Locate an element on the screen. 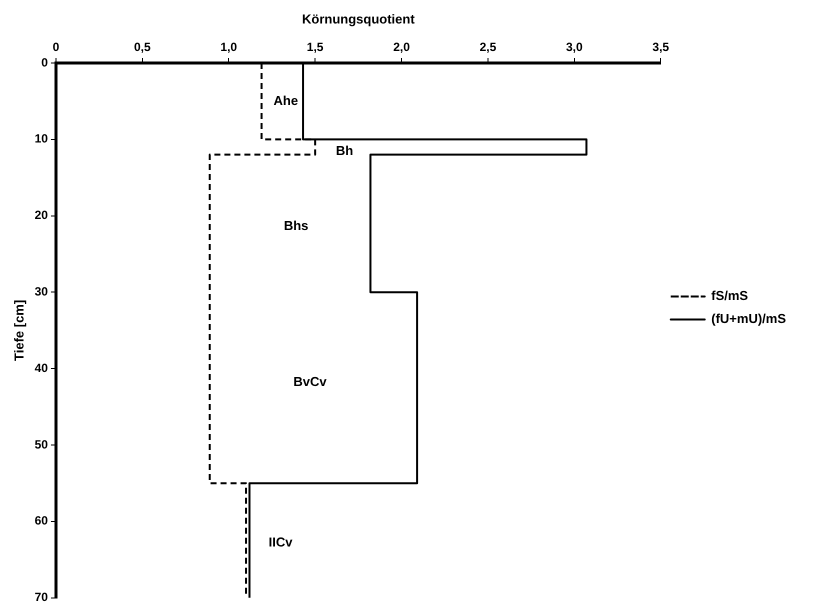  x-tick-label: 1,0 is located at coordinates (229, 47).